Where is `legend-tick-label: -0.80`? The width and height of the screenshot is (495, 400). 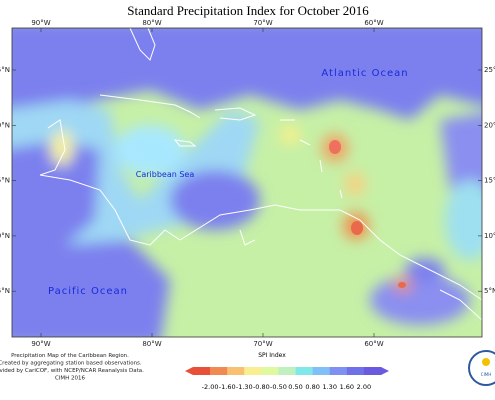 legend-tick-label: -0.80 is located at coordinates (261, 387).